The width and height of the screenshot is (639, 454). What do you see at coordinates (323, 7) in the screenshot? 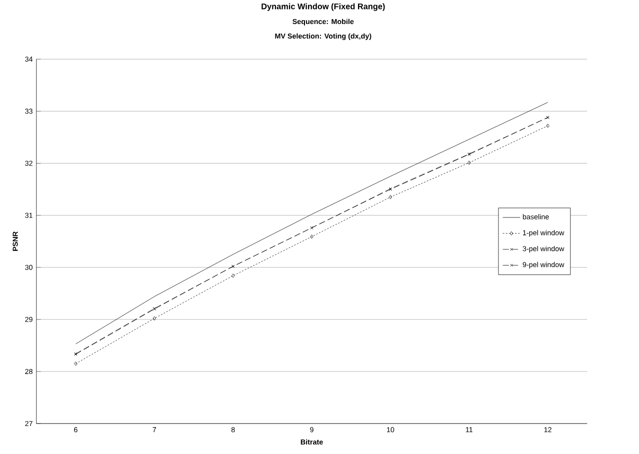
I see `chart-title: Dynamic Window (Fixed Range)` at bounding box center [323, 7].